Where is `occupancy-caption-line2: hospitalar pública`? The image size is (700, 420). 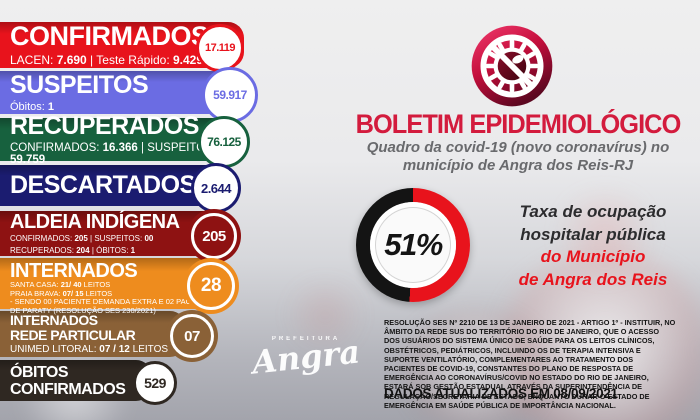 occupancy-caption-line2: hospitalar pública is located at coordinates (593, 234).